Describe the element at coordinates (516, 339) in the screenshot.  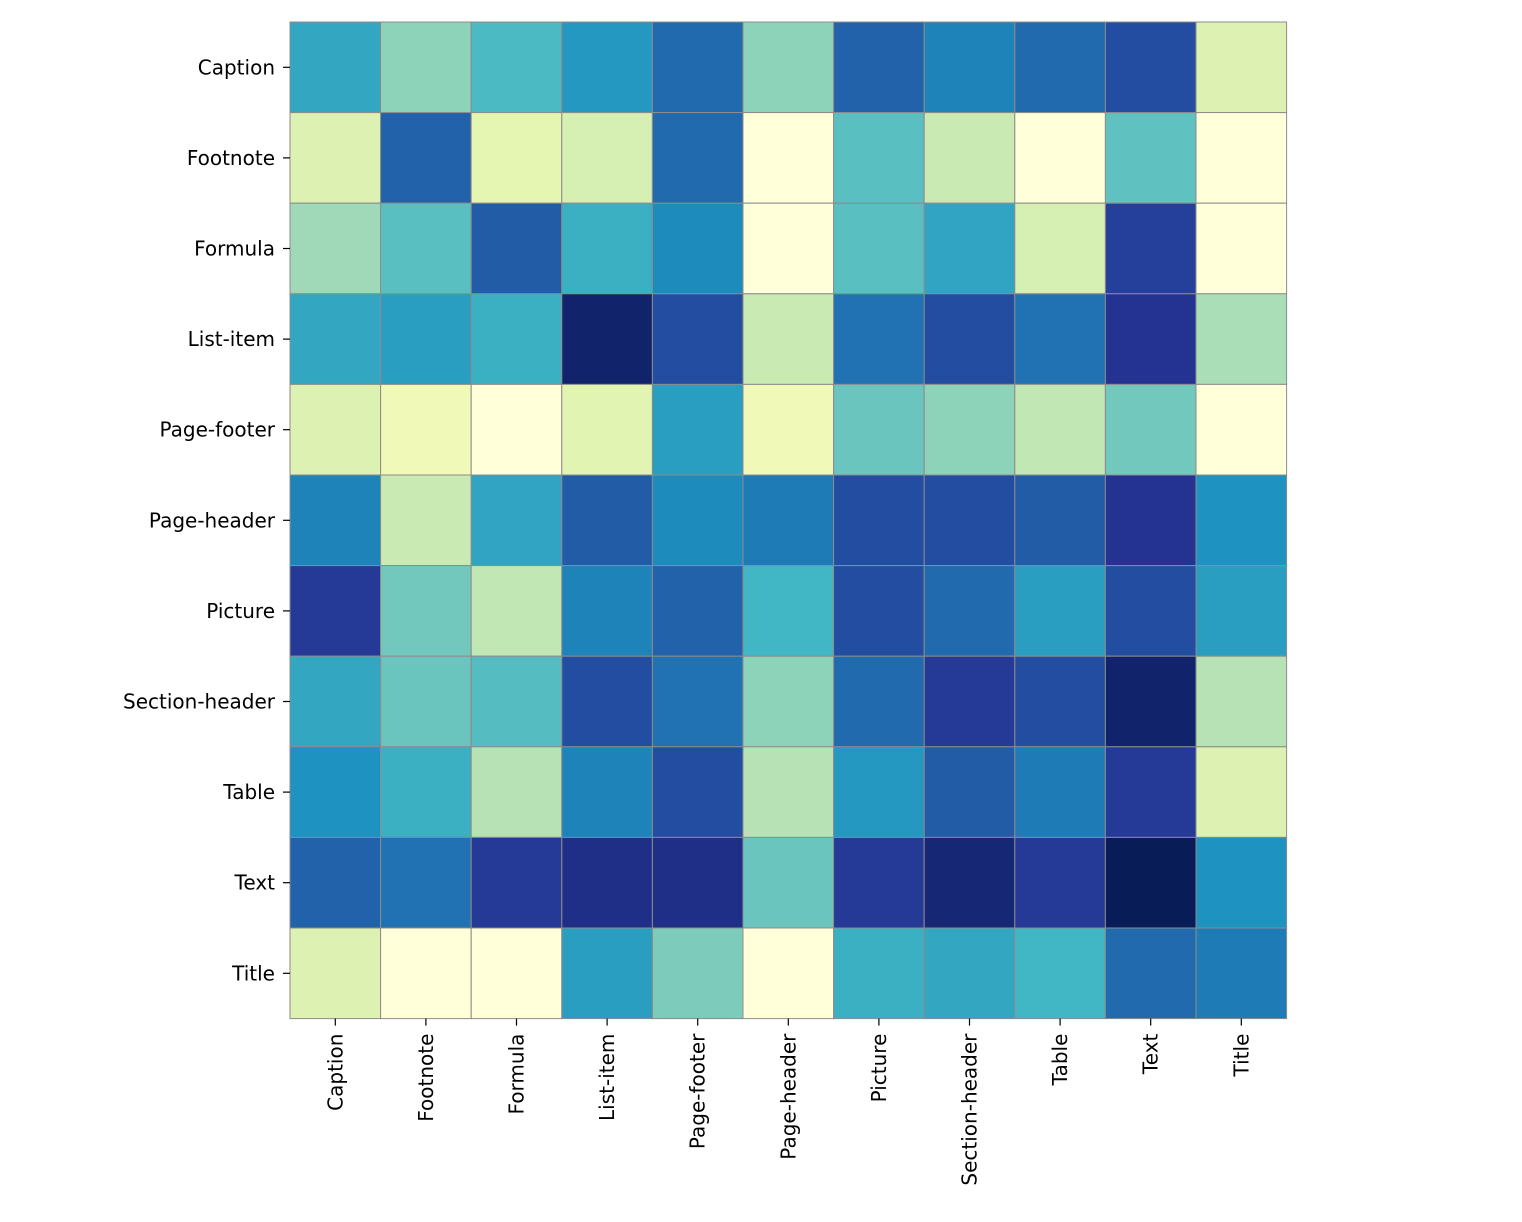
I see `cell-list-item-formula` at that location.